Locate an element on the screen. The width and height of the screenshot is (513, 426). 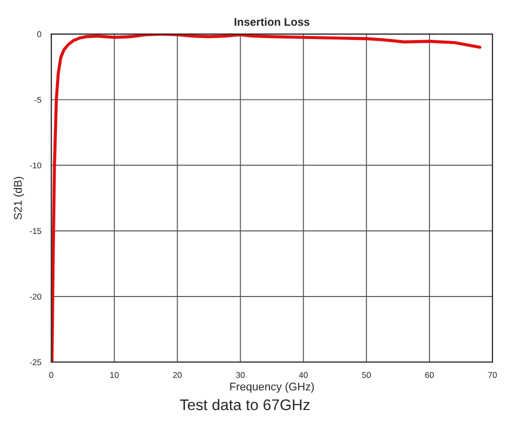
x-tick-label: 30 is located at coordinates (240, 375).